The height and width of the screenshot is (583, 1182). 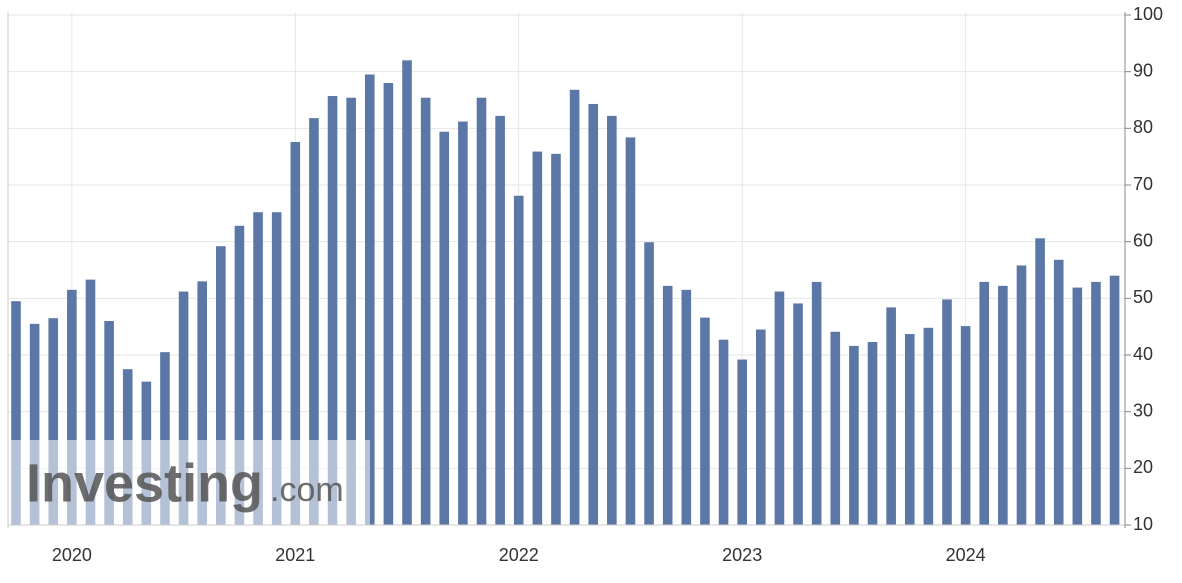 What do you see at coordinates (1143, 127) in the screenshot?
I see `y-tick-label: 80` at bounding box center [1143, 127].